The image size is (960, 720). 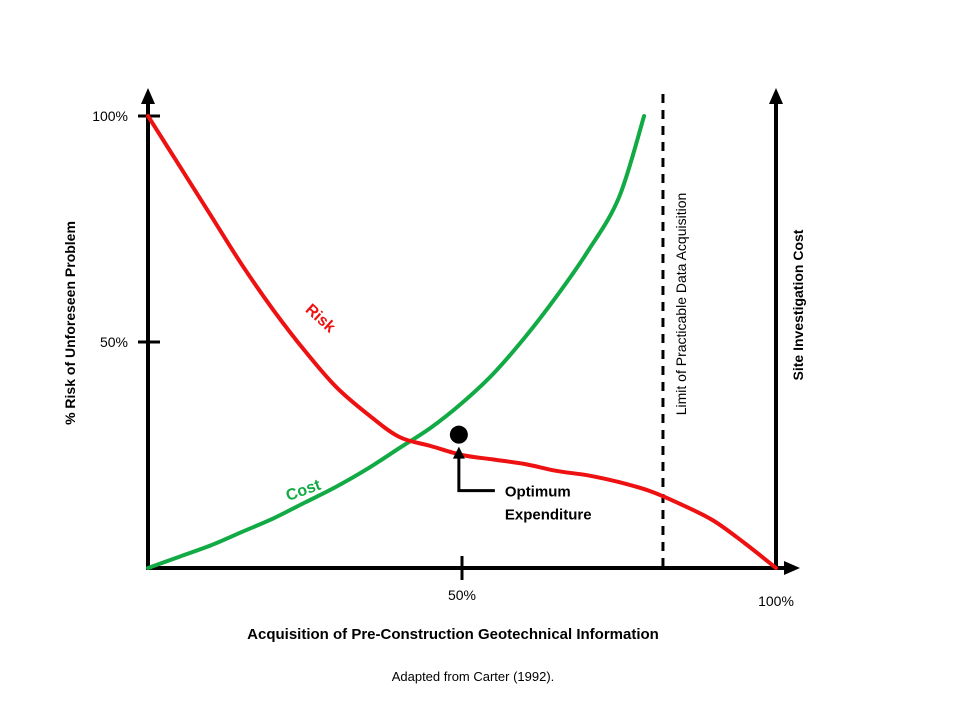 I want to click on y-axis-right-arrowhead, so click(x=776, y=96).